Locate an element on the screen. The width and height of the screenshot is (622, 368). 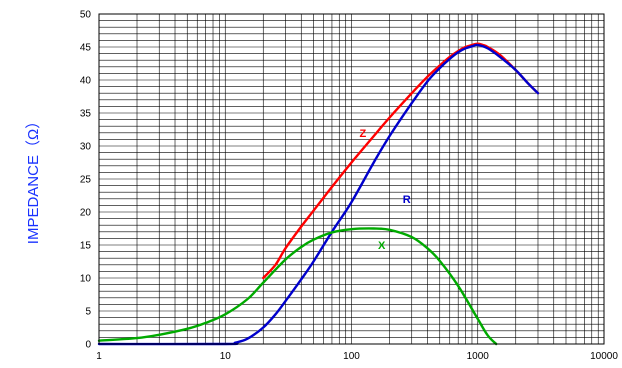
y-axis-ticks: 0 5 10 15 20 25 30 35 40 45 50 is located at coordinates (86, 180).